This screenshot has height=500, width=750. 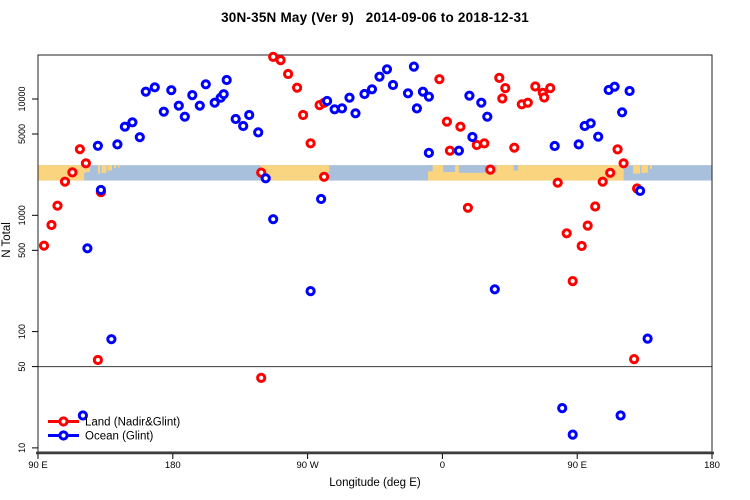 I want to click on legend-label: Land (Nadir&Glint), so click(x=132, y=423).